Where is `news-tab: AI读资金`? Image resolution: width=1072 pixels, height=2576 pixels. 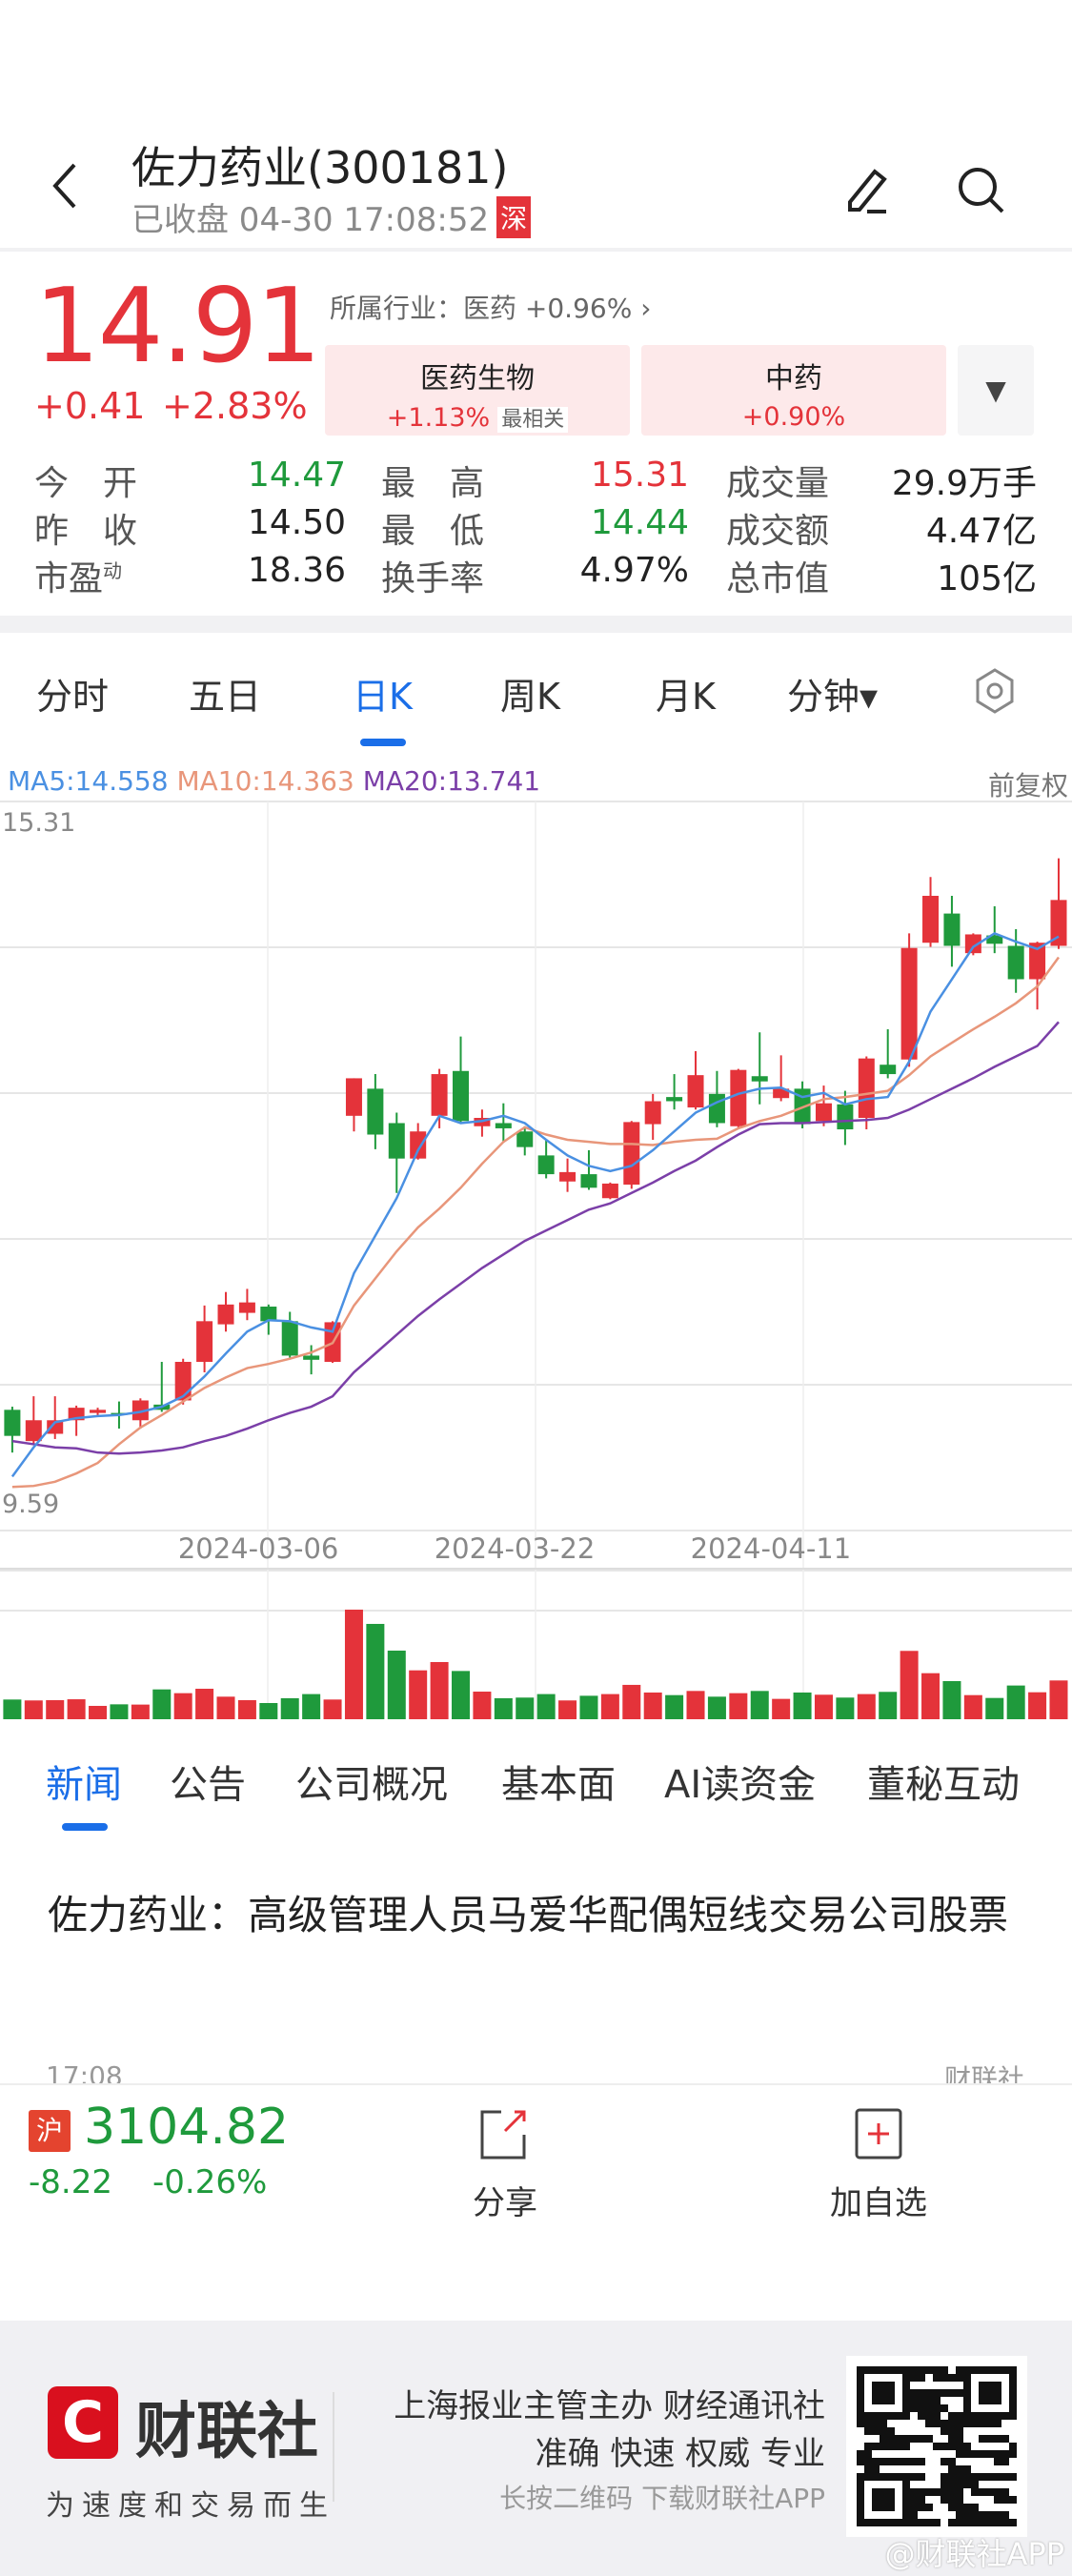 news-tab: AI读资金 is located at coordinates (740, 1785).